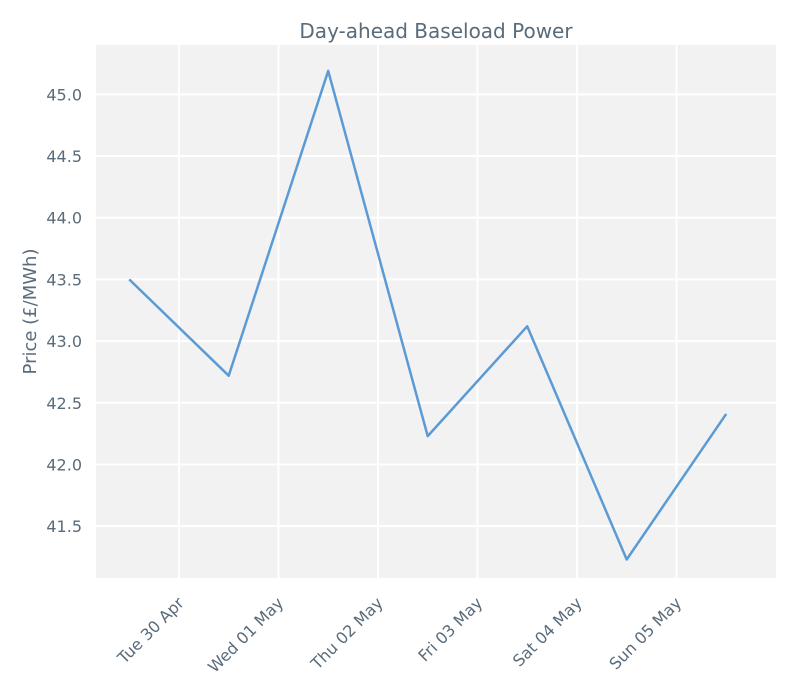 The width and height of the screenshot is (800, 700). Describe the element at coordinates (64, 279) in the screenshot. I see `y-tick-label: 43.5` at that location.